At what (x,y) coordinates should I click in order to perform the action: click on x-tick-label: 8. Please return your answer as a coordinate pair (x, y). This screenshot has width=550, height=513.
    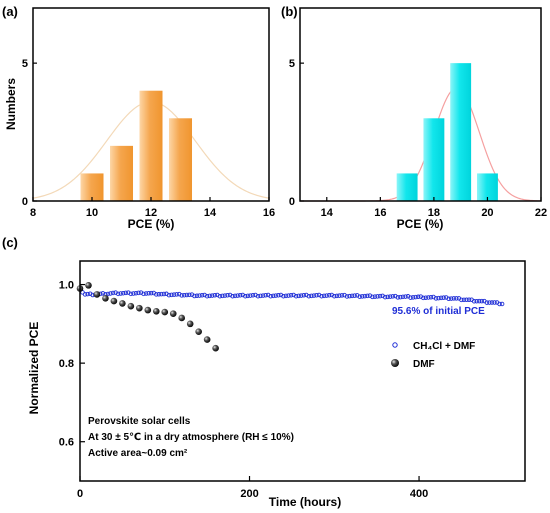
    Looking at the image, I should click on (33, 213).